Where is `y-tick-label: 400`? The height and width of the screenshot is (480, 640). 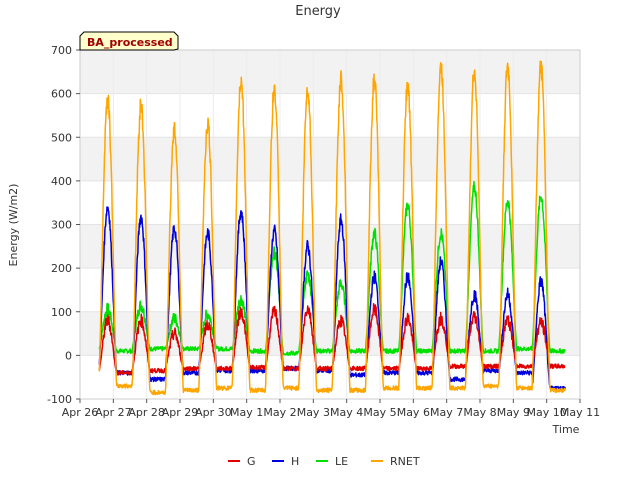 y-tick-label: 400 is located at coordinates (61, 181).